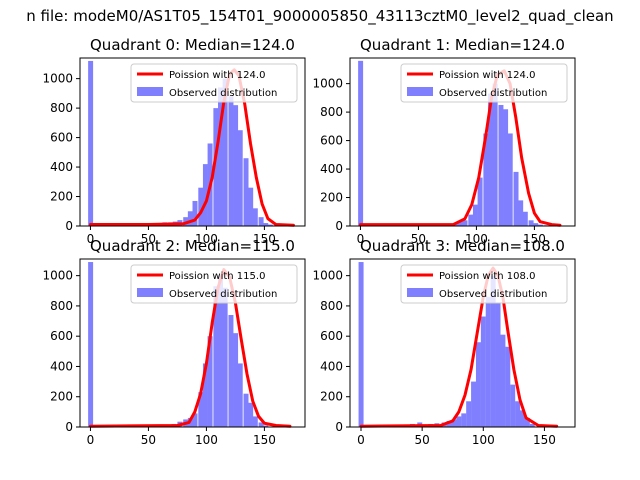 Image resolution: width=640 pixels, height=480 pixels. Describe the element at coordinates (192, 246) in the screenshot. I see `subplot-title: Quadrant 2: Median=115.0` at that location.